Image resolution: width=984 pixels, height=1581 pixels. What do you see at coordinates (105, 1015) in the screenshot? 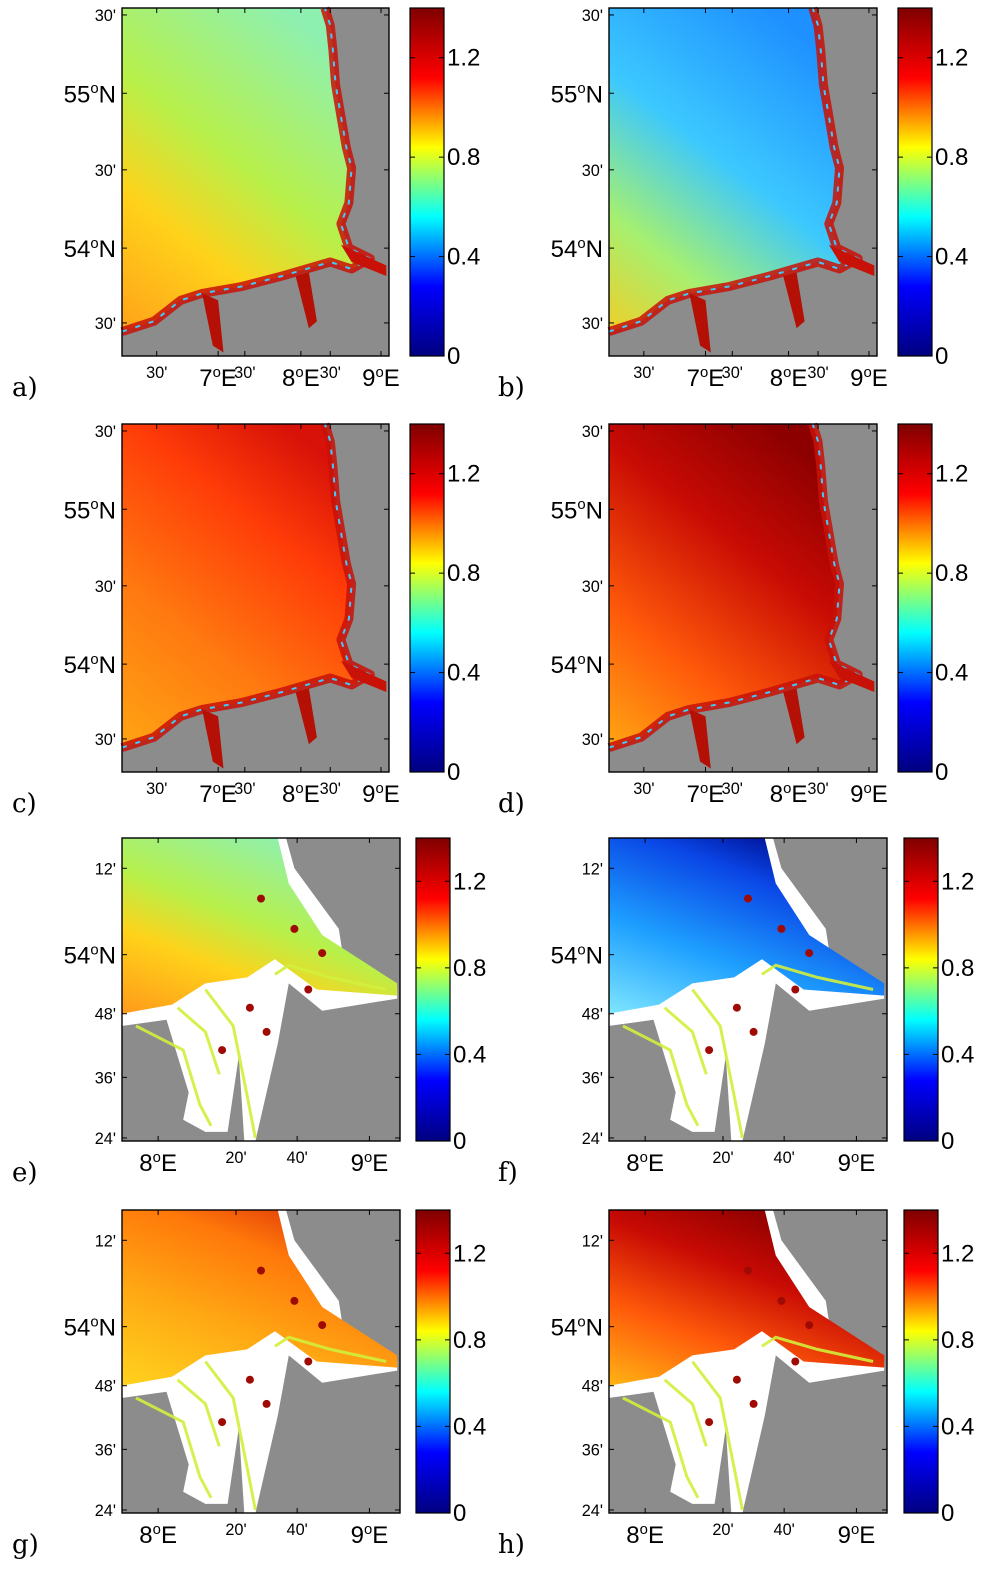
I see `axis-tick-label: 48'` at bounding box center [105, 1015].